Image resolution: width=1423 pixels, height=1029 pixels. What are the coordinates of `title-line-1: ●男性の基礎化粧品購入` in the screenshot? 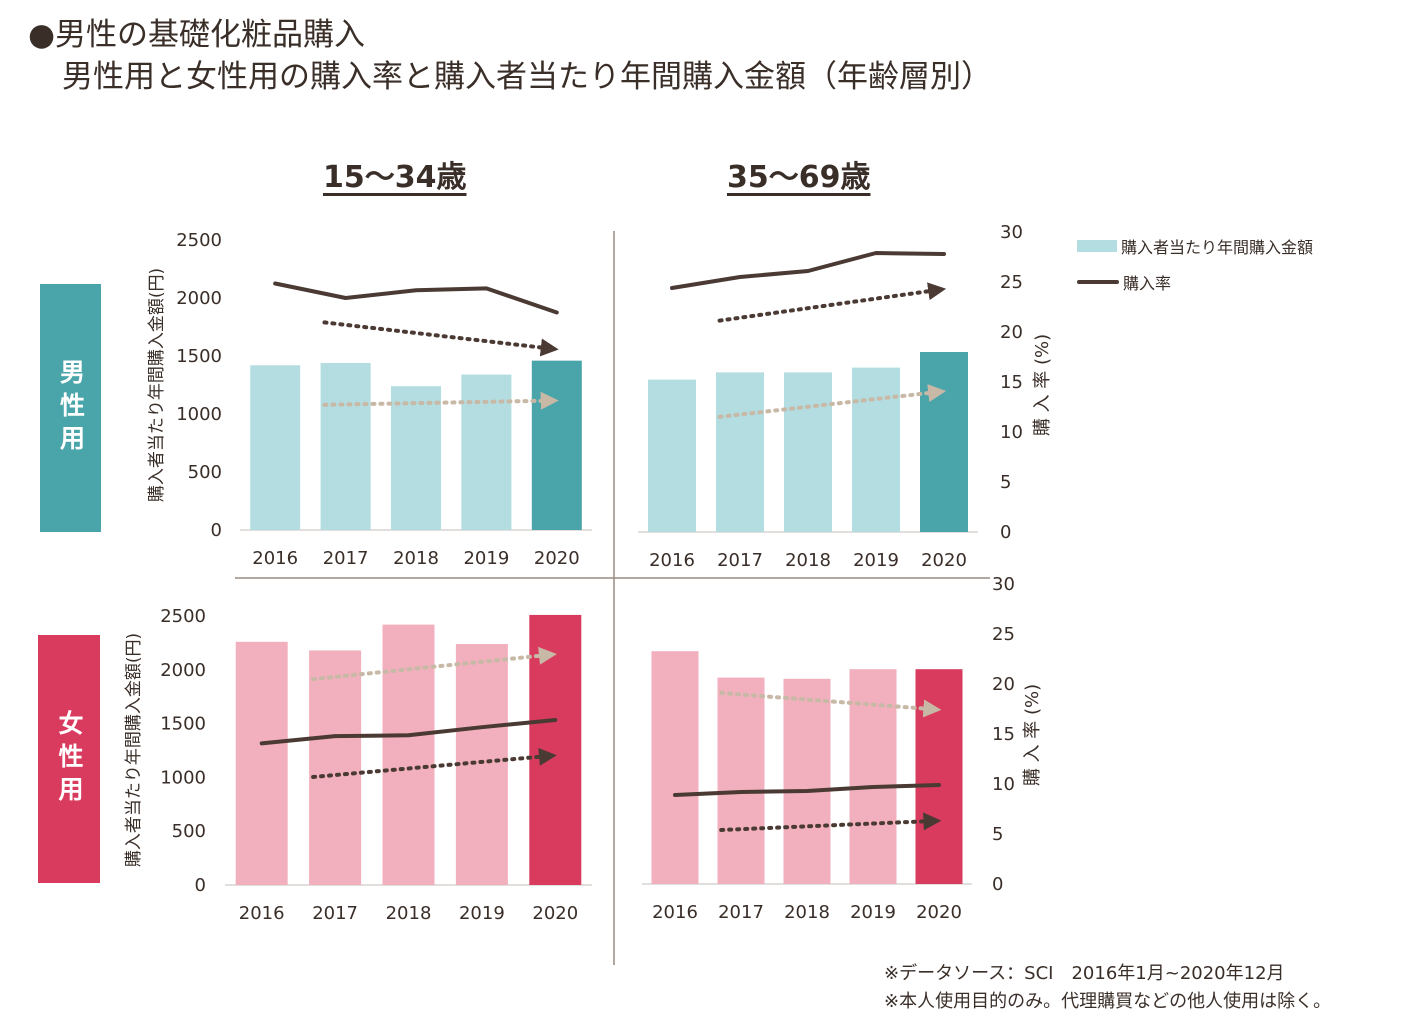 It's located at (197, 35).